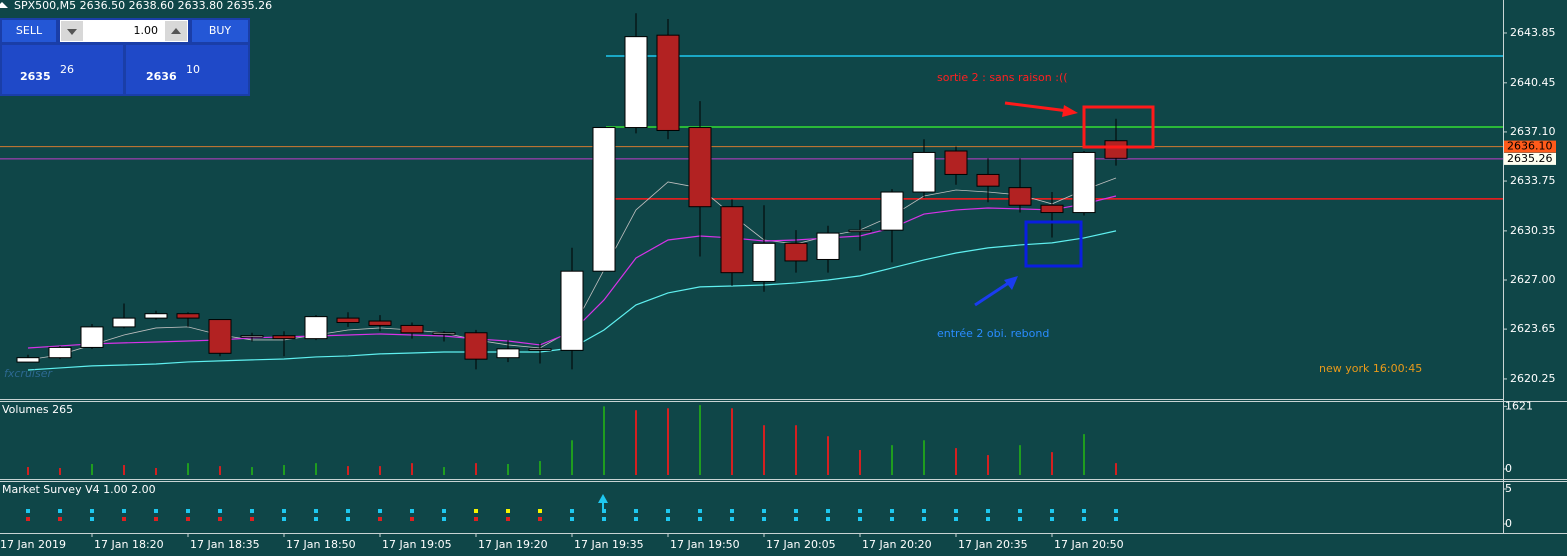 The image size is (1567, 556). I want to click on x-tick-label: 17 Jan 2019, so click(33, 544).